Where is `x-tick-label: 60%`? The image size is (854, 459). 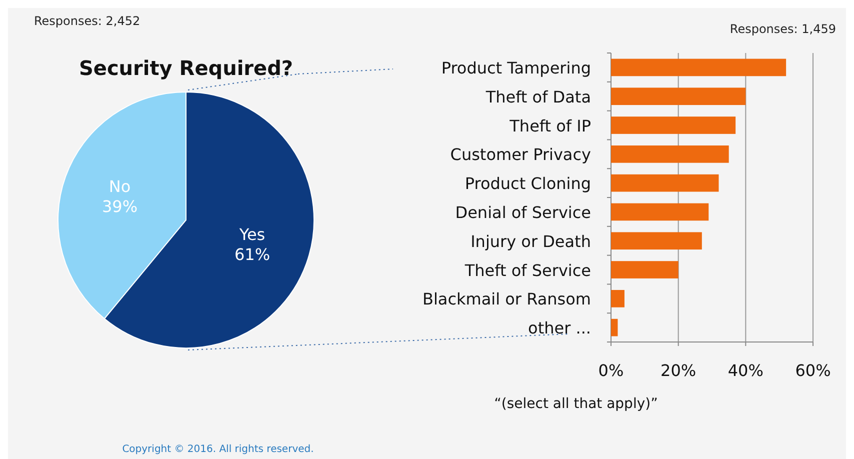 x-tick-label: 60% is located at coordinates (813, 370).